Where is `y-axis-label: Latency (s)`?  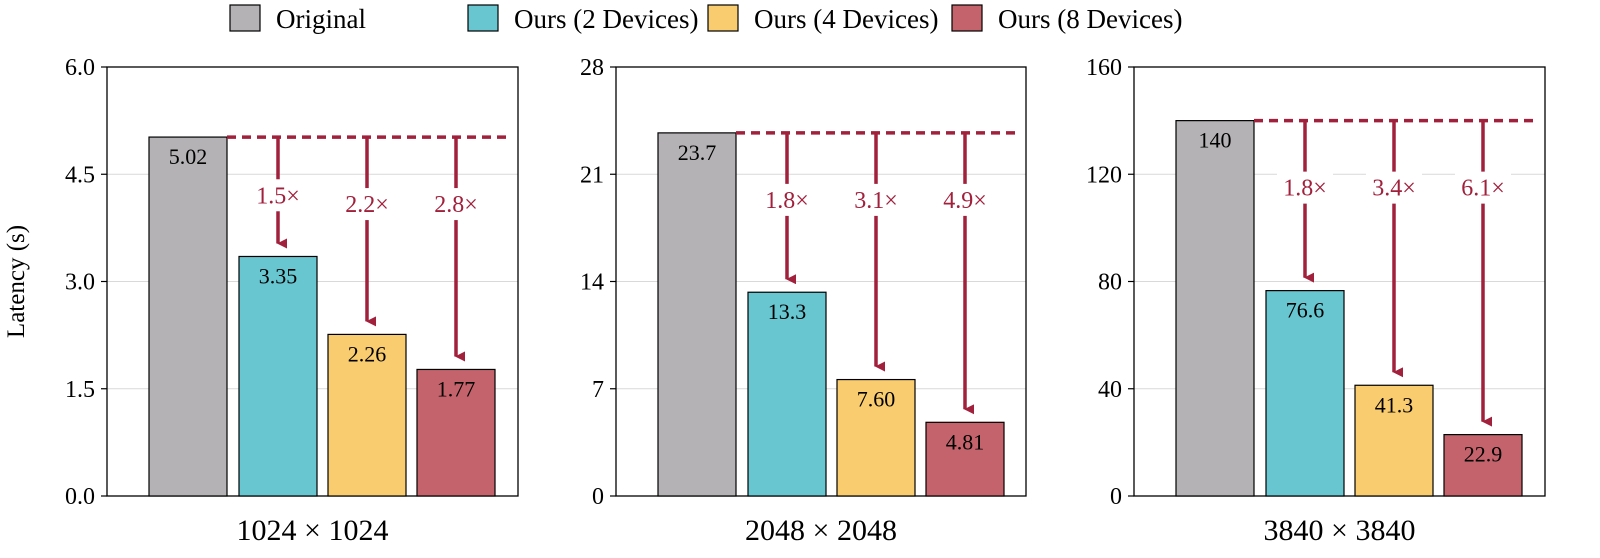 y-axis-label: Latency (s) is located at coordinates (16, 281).